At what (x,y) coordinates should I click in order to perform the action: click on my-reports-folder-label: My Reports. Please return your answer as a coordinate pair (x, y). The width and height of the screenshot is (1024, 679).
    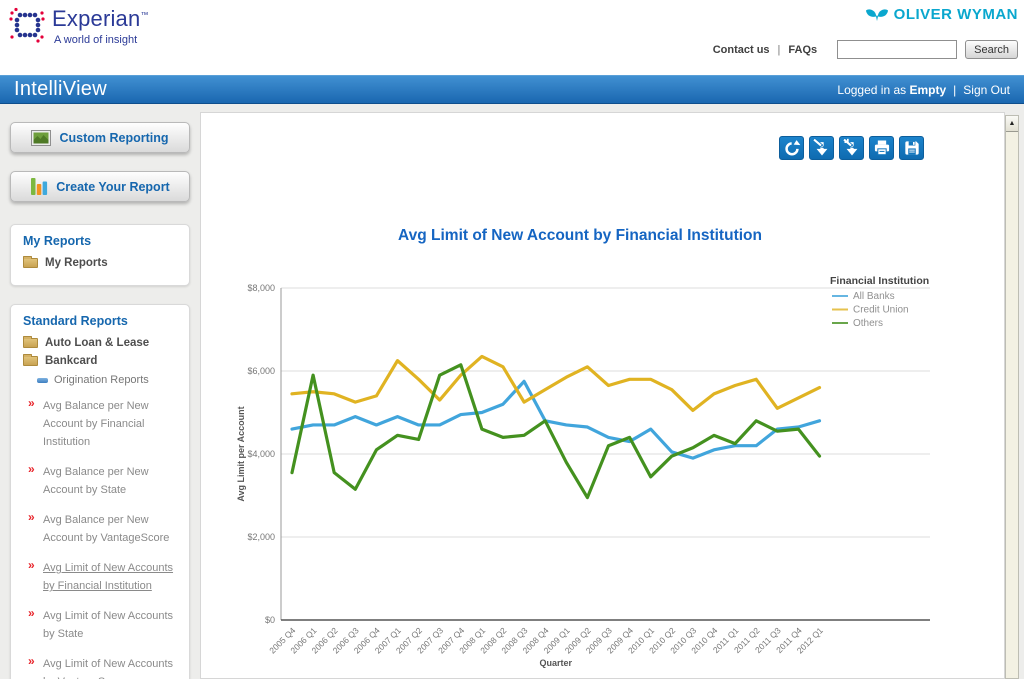
    Looking at the image, I should click on (76, 263).